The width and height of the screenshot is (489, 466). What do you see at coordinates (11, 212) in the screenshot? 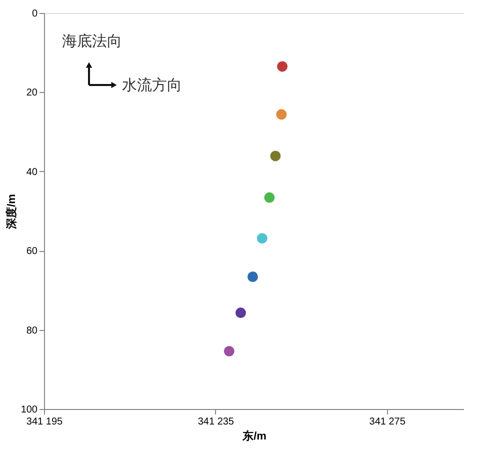
I see `y-axis-title: 深度/m` at bounding box center [11, 212].